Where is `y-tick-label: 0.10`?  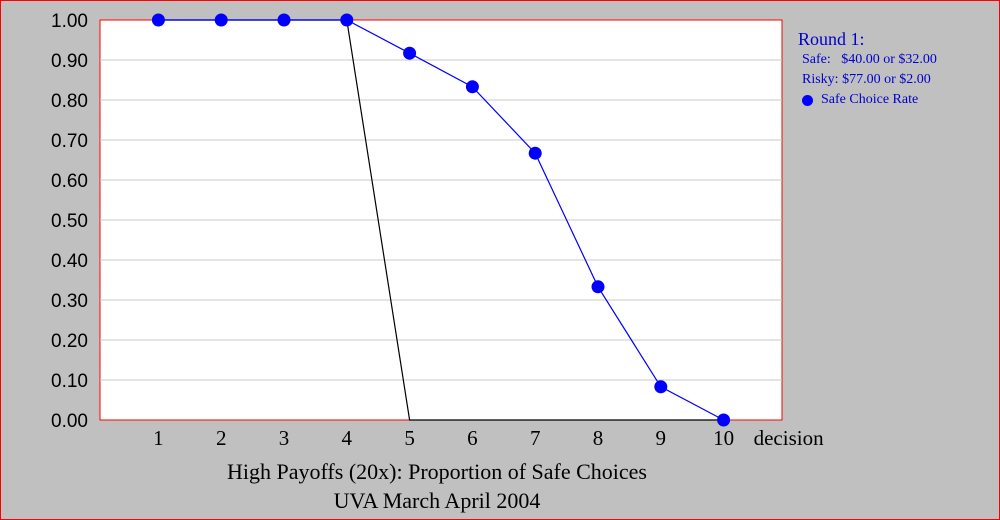 y-tick-label: 0.10 is located at coordinates (69, 381).